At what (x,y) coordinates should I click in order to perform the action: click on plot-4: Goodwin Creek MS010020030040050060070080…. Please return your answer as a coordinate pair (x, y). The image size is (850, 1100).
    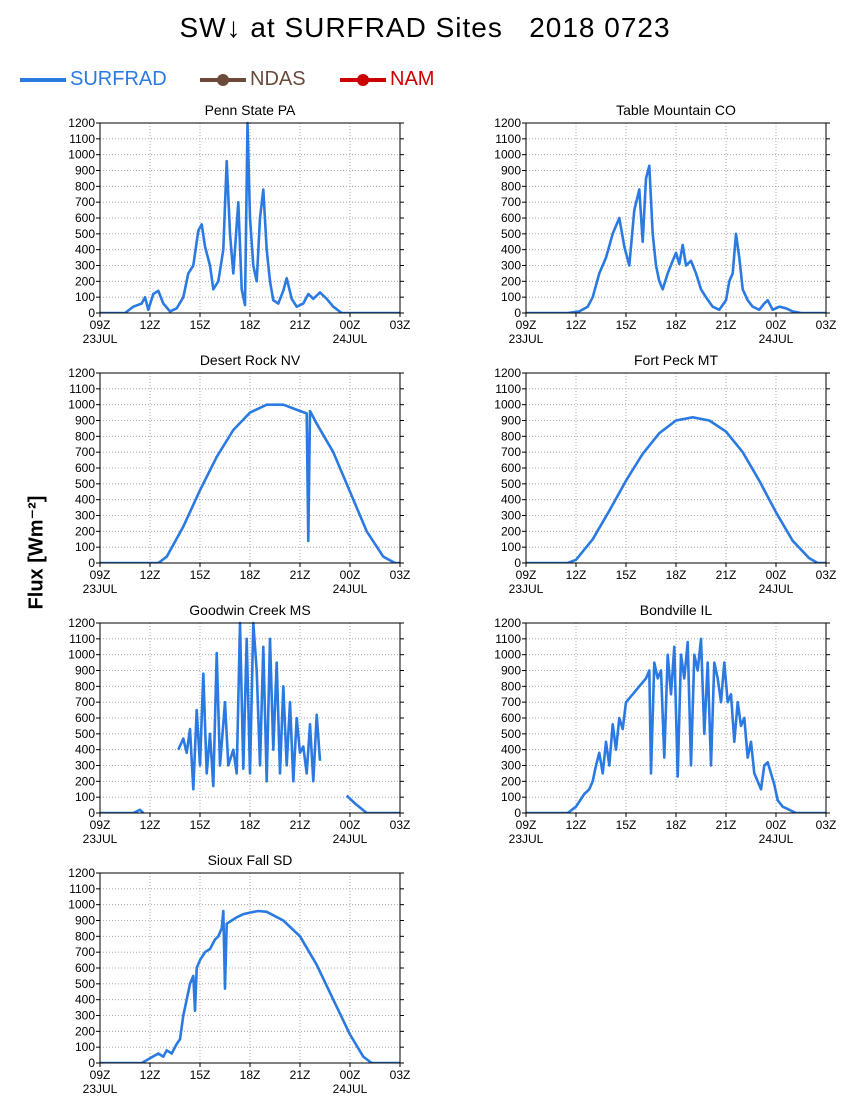
    Looking at the image, I should click on (239, 724).